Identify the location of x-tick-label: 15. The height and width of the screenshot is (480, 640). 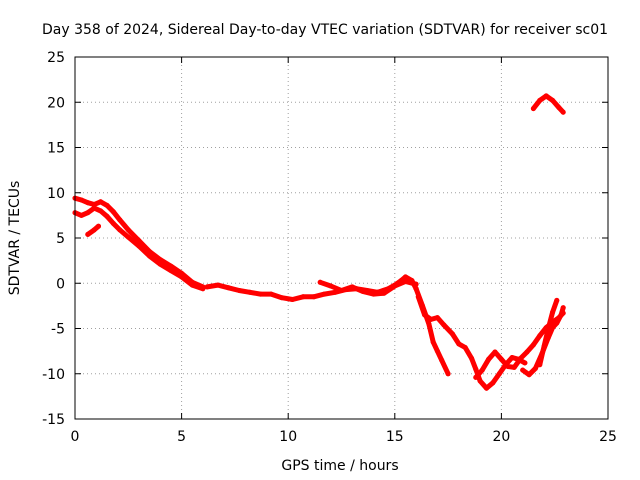
(395, 437).